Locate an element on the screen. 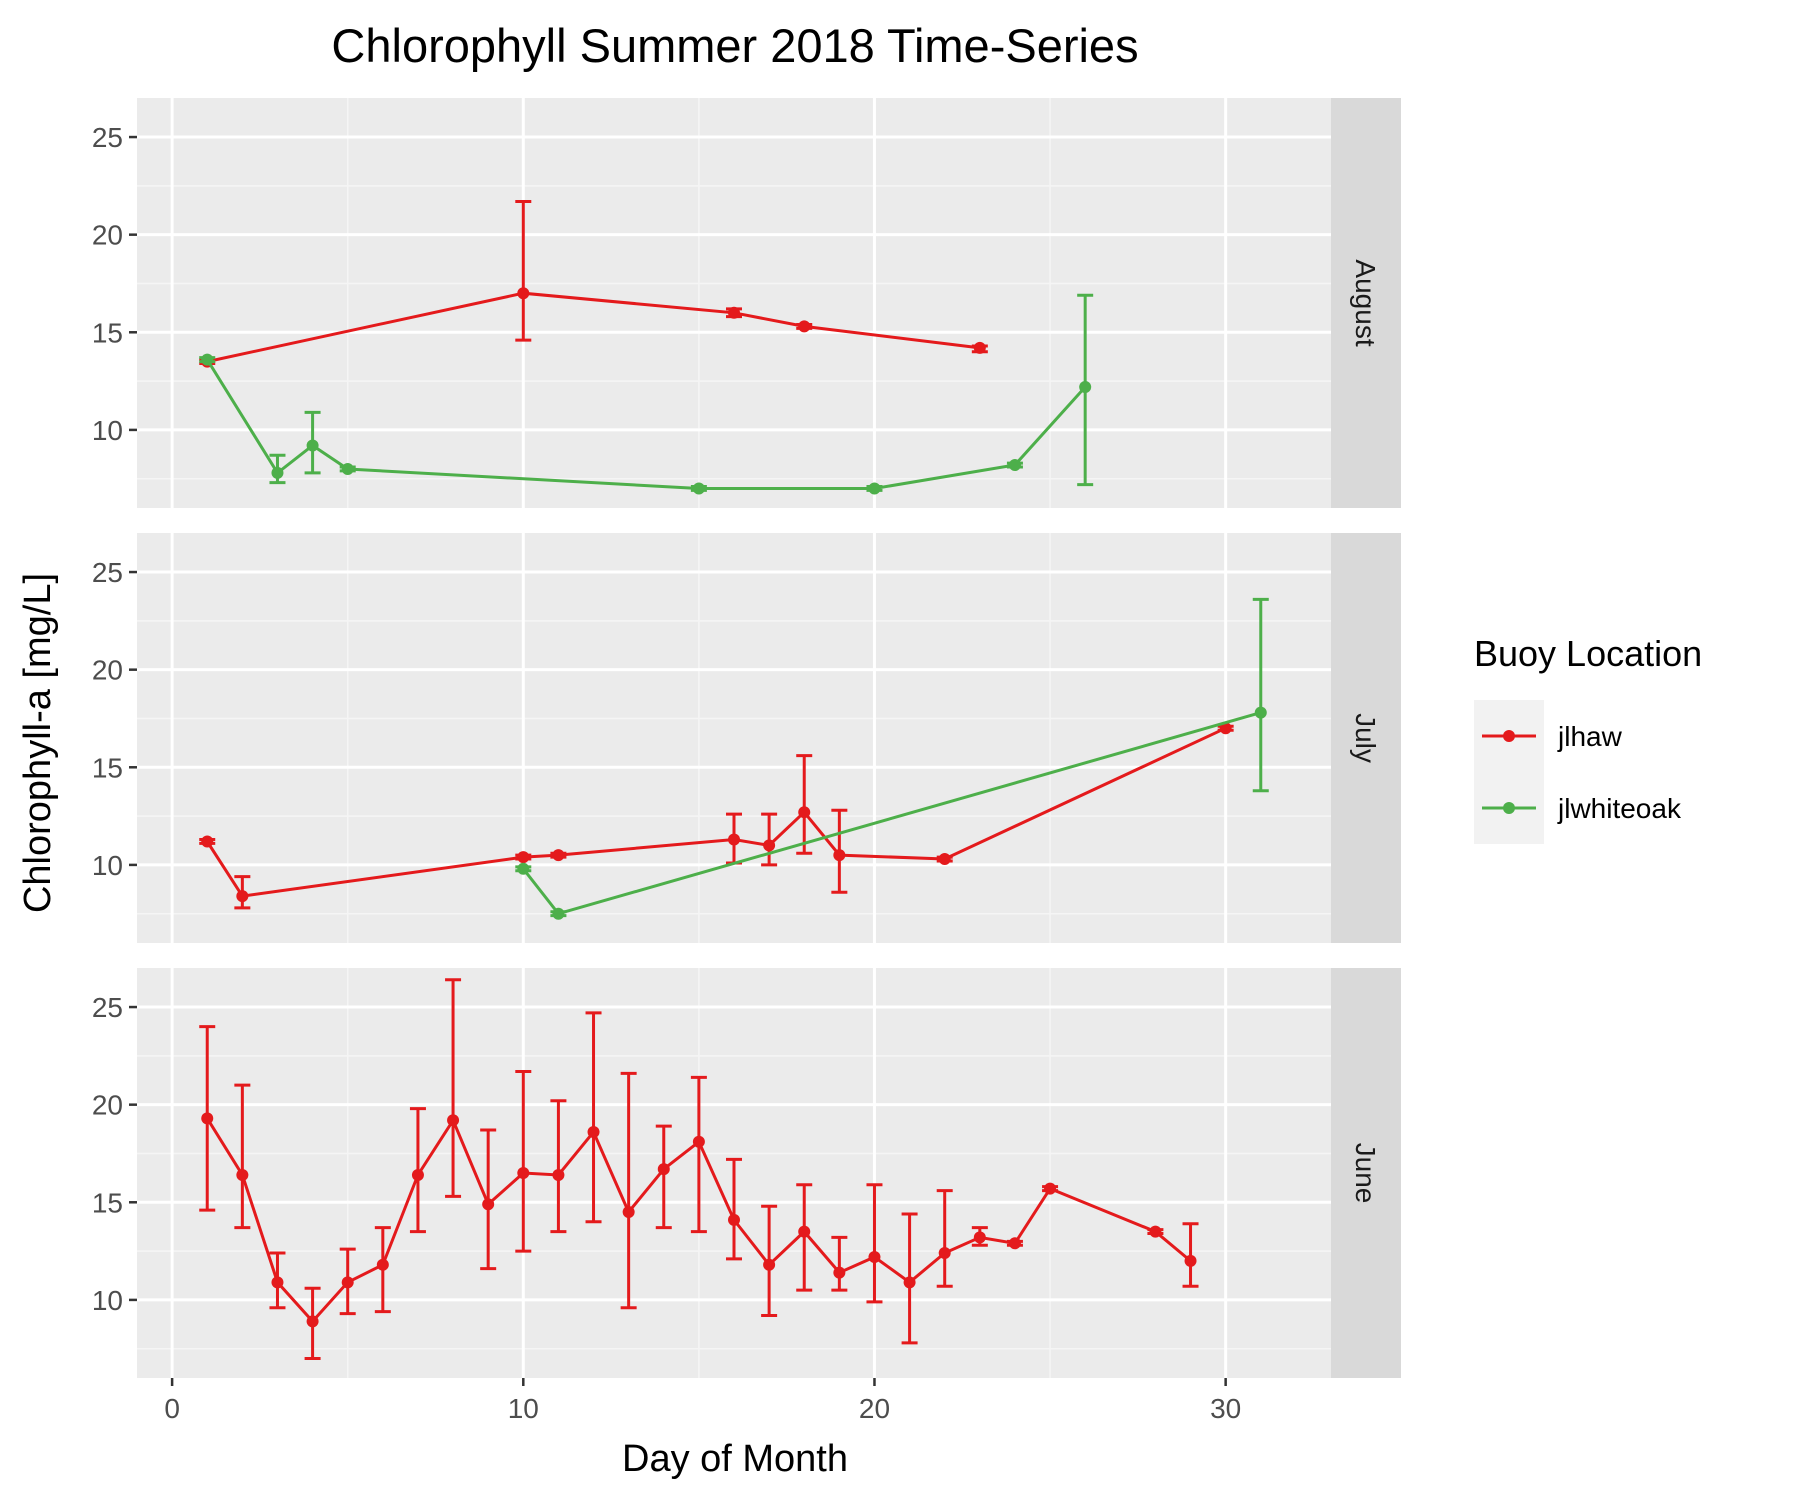 The height and width of the screenshot is (1500, 1800). x-tick-label: 0 is located at coordinates (172, 1408).